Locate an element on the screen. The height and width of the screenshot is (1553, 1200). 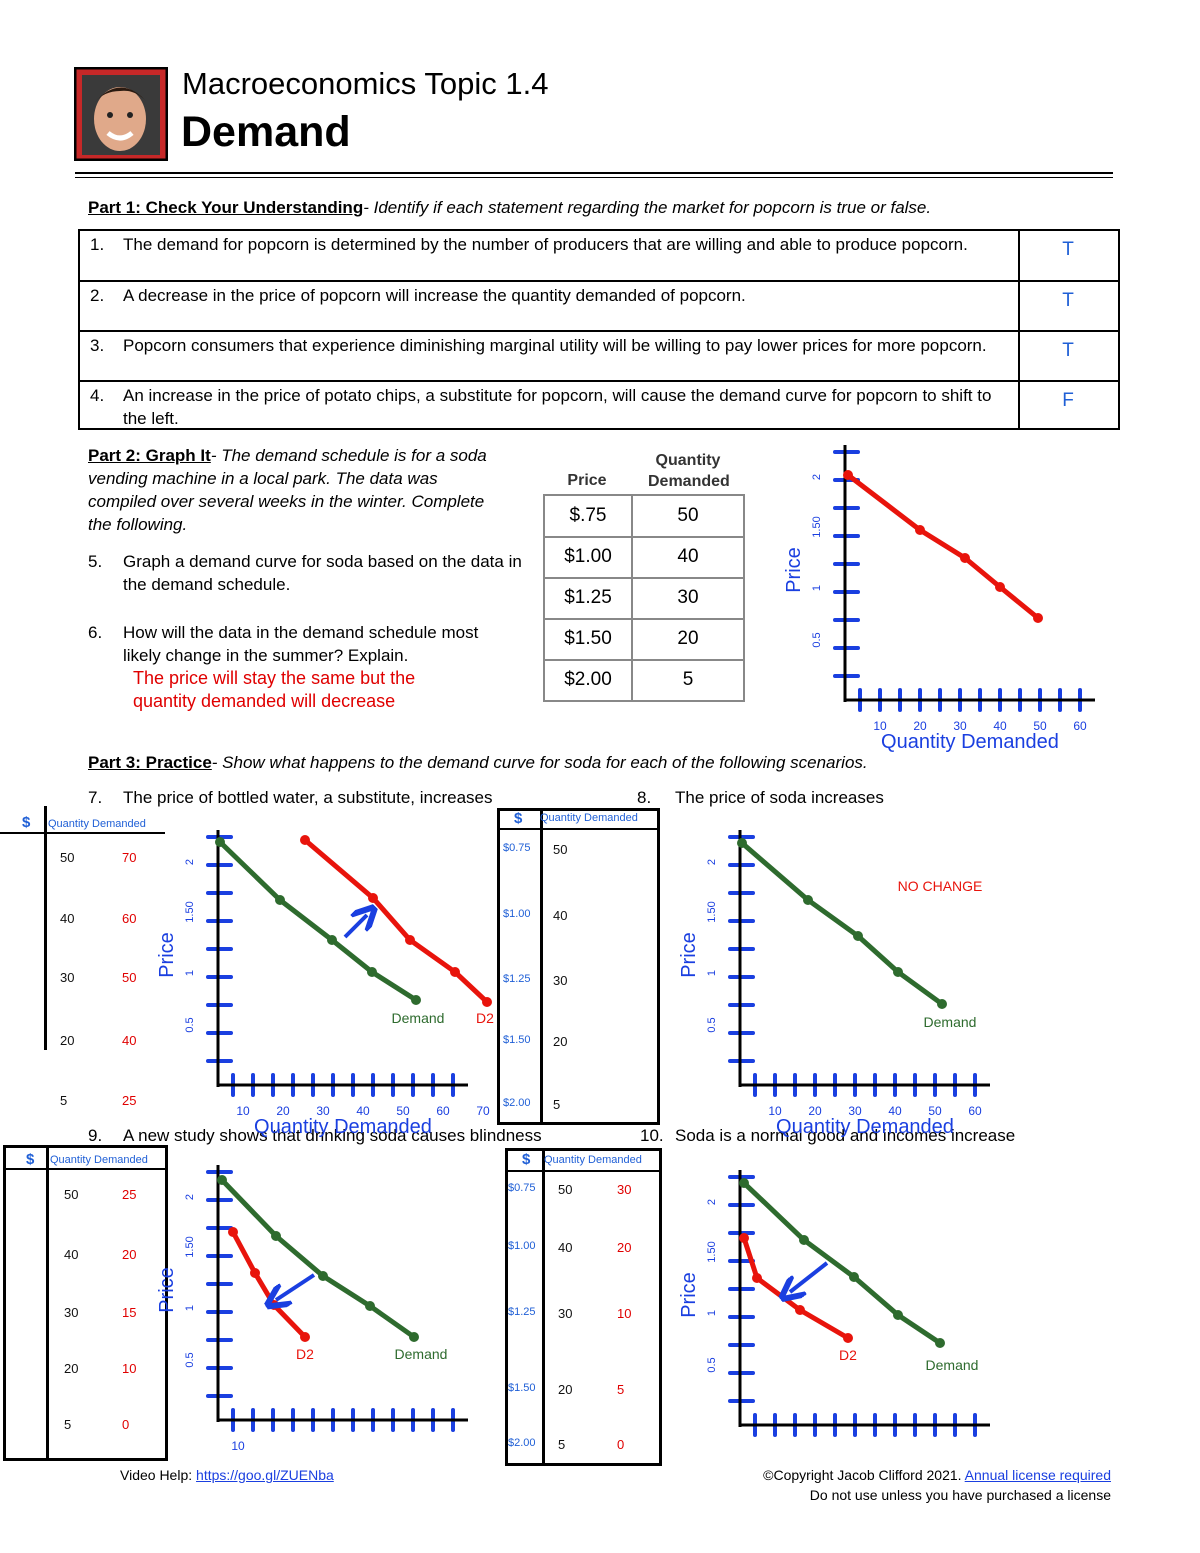
question-number: 10. is located at coordinates (652, 1135).